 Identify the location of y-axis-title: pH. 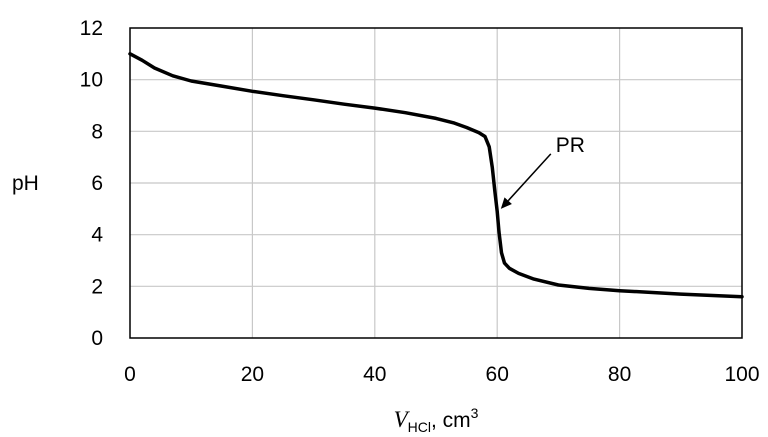
(25, 183).